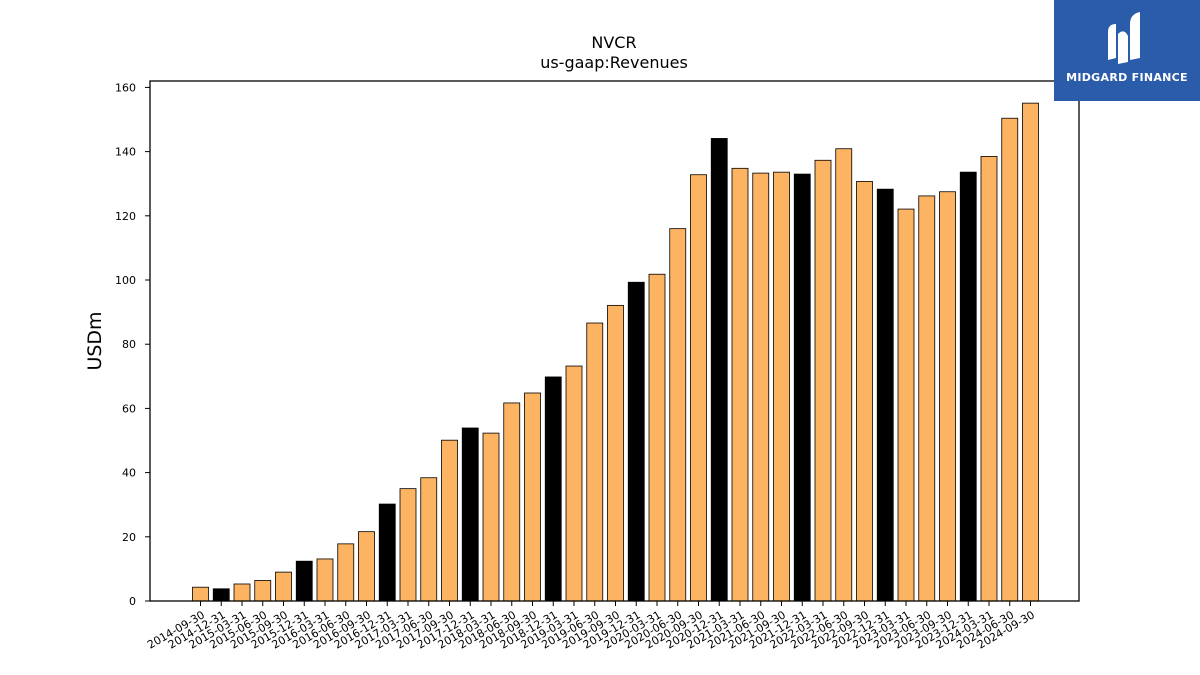 The image size is (1200, 675). I want to click on y-tick-label: 160, so click(125, 87).